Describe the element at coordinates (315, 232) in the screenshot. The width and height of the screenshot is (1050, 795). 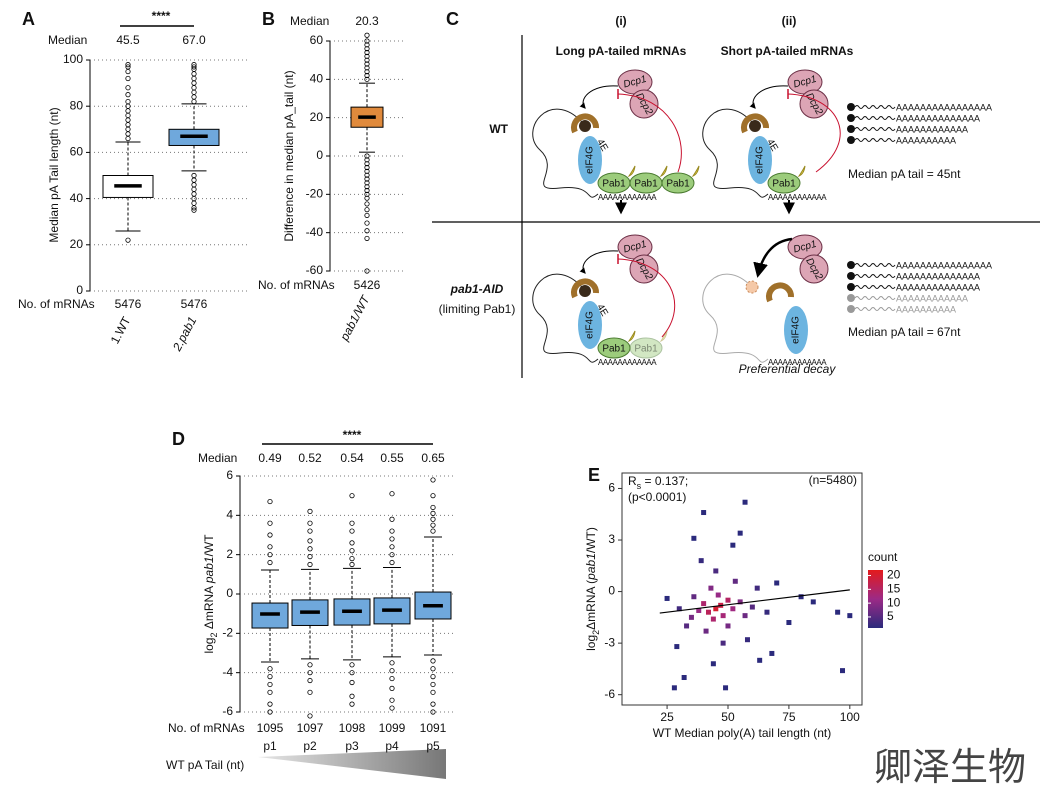
I see `y-tick-label: -40` at that location.